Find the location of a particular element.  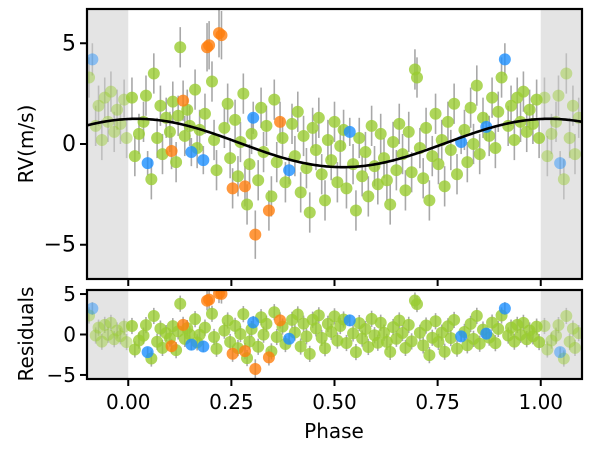

residuals-x-tick-label-3: 0.75 is located at coordinates (437, 402).